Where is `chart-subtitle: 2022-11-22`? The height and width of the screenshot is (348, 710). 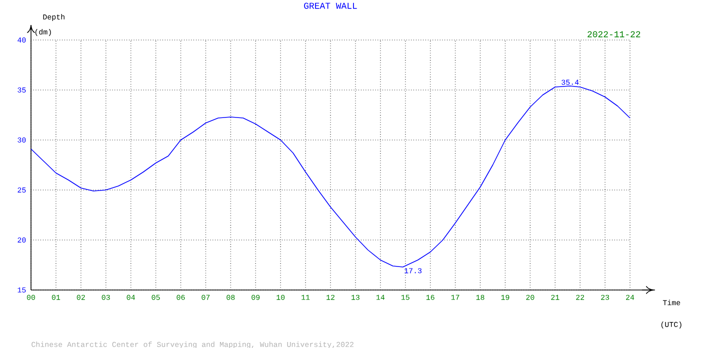 chart-subtitle: 2022-11-22 is located at coordinates (614, 34).